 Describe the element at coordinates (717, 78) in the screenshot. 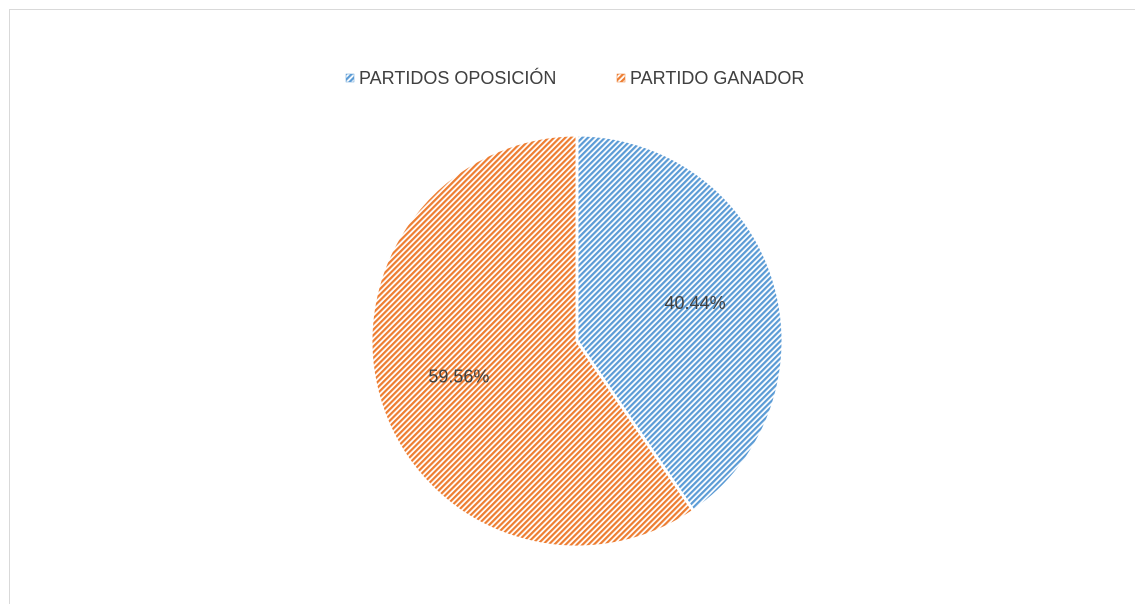

I see `legend-label: PARTIDO GANADOR` at that location.